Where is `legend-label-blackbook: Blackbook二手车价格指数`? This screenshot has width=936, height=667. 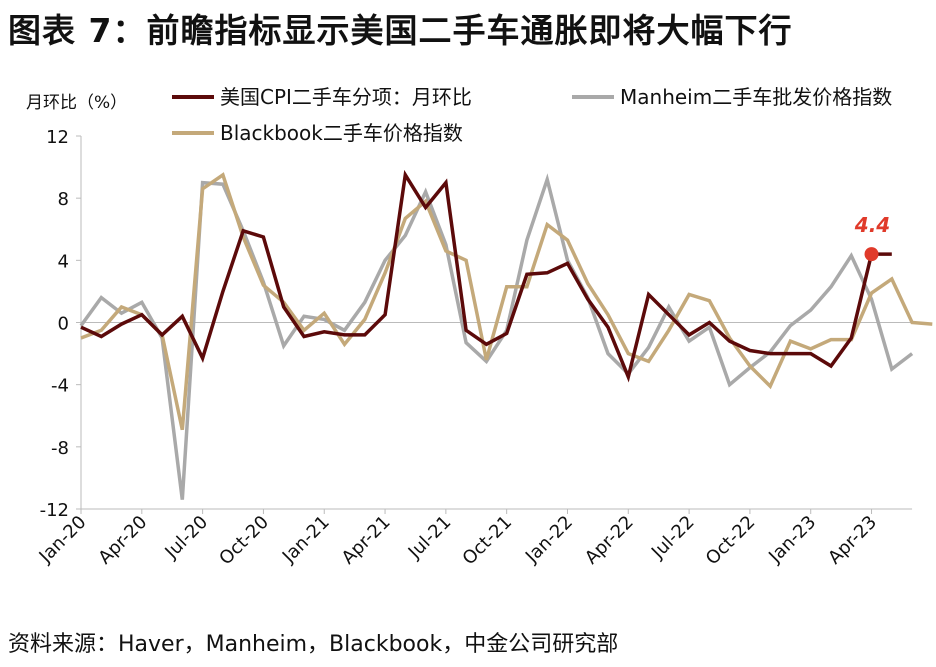 legend-label-blackbook: Blackbook二手车价格指数 is located at coordinates (341, 133).